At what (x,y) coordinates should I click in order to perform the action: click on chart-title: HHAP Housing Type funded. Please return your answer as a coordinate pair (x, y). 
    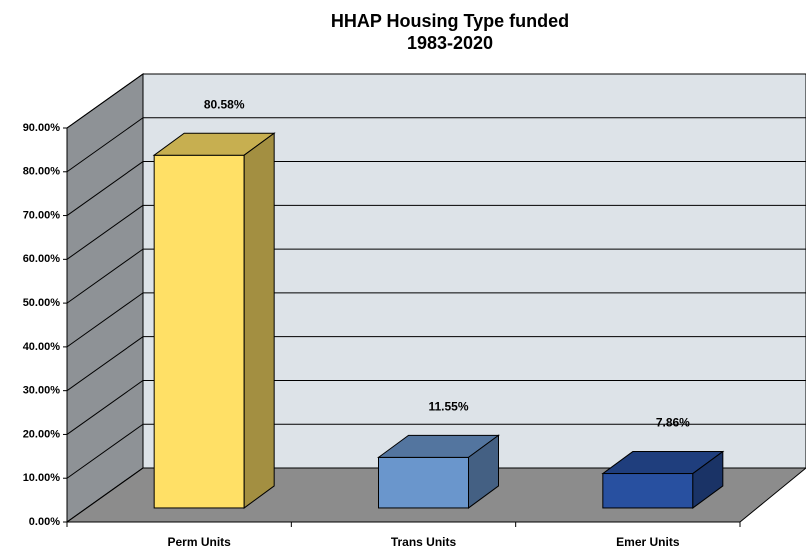
    Looking at the image, I should click on (450, 21).